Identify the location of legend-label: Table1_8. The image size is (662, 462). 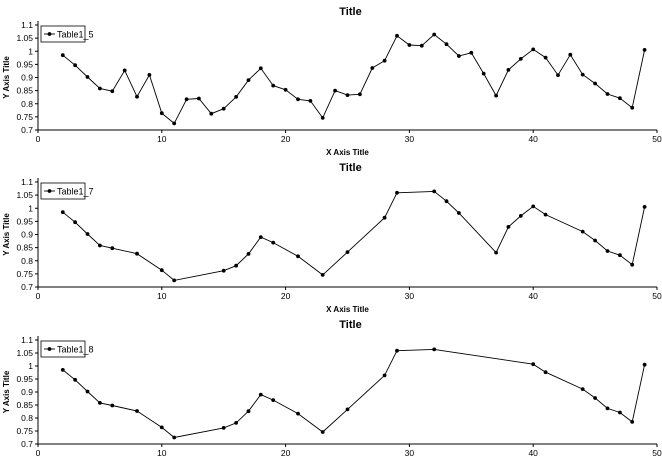
(75, 350).